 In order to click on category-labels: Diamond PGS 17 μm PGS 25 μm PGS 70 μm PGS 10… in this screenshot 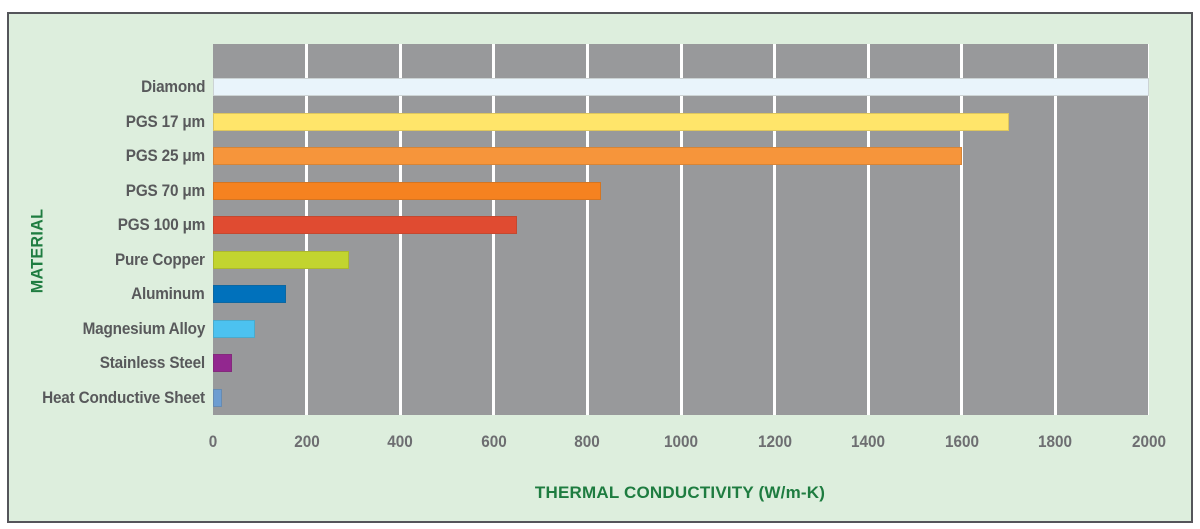, I will do `click(107, 229)`.